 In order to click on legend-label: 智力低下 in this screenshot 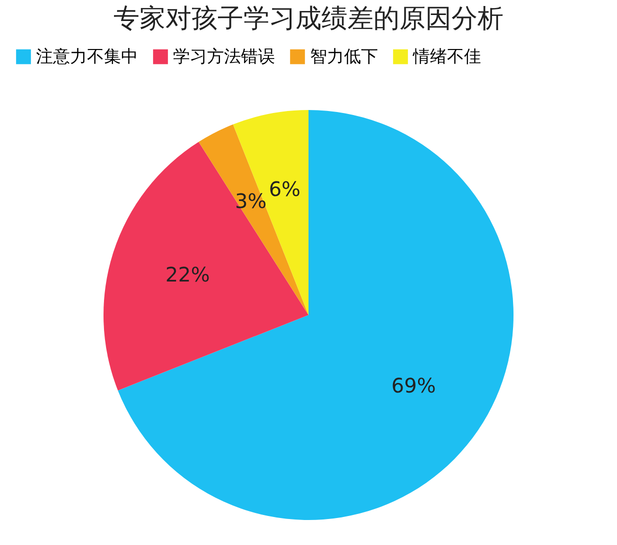, I will do `click(344, 56)`.